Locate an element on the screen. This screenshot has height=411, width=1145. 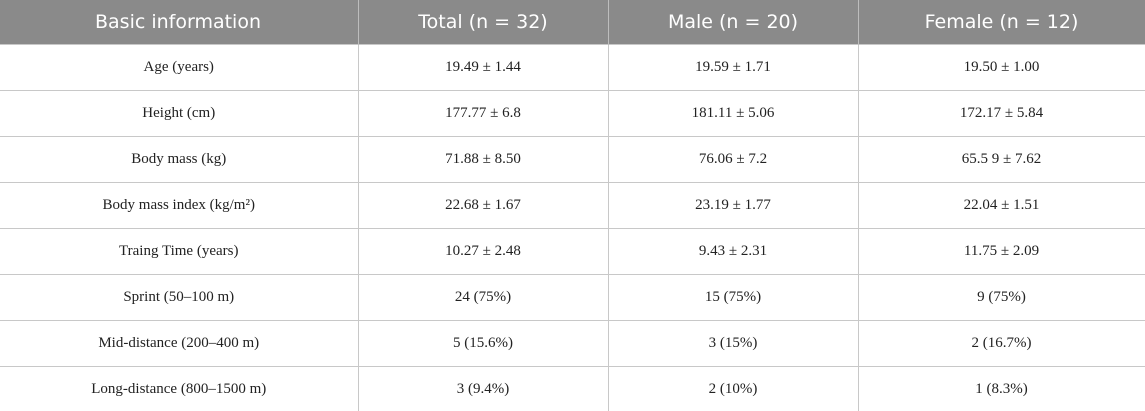
cell: 65.5 9 ± 7.62 is located at coordinates (1001, 159).